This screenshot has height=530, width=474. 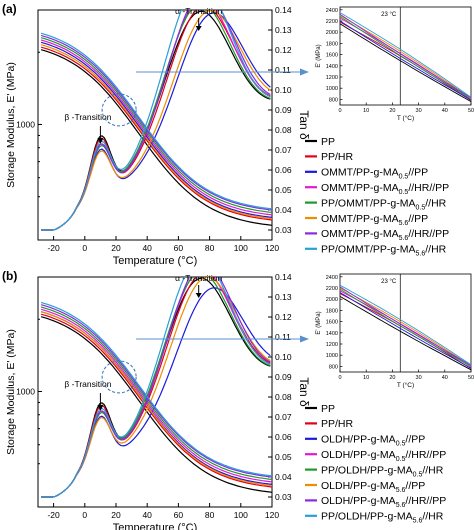 What do you see at coordinates (283, 357) in the screenshot?
I see `y2-tick-label: 0.10` at bounding box center [283, 357].